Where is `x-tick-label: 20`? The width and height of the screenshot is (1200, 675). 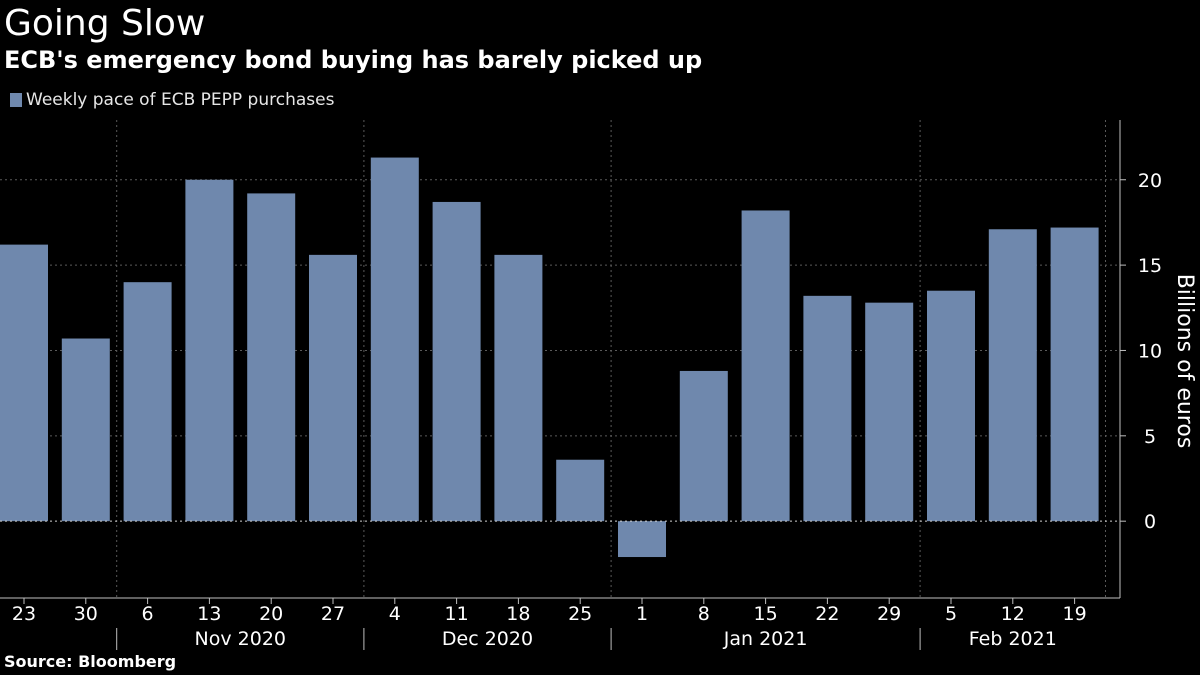
x-tick-label: 20 is located at coordinates (271, 614).